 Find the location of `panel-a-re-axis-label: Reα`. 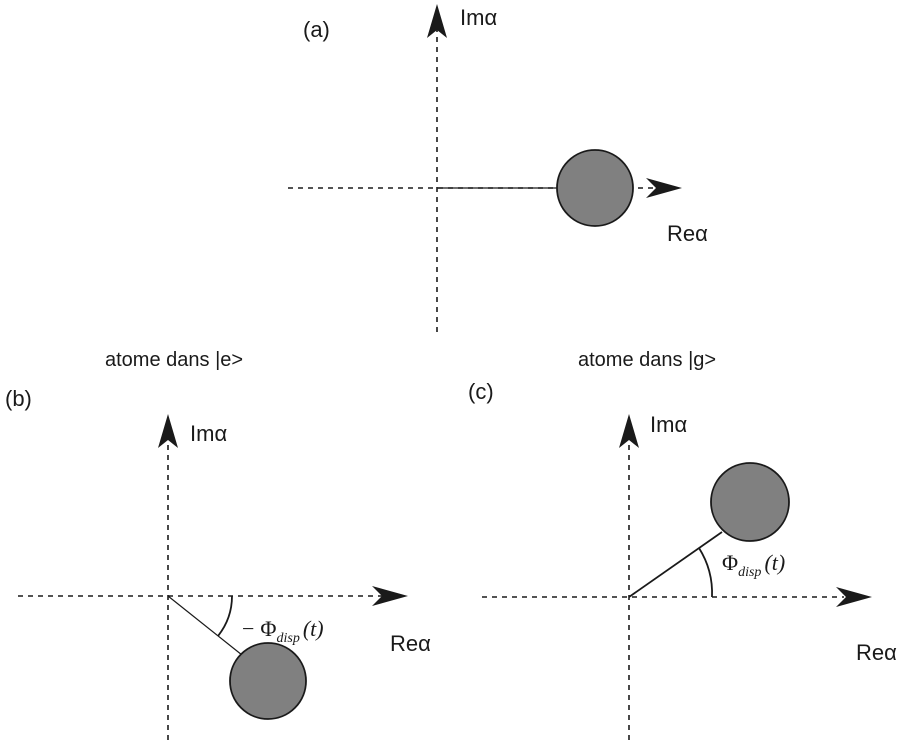

panel-a-re-axis-label: Reα is located at coordinates (687, 233).